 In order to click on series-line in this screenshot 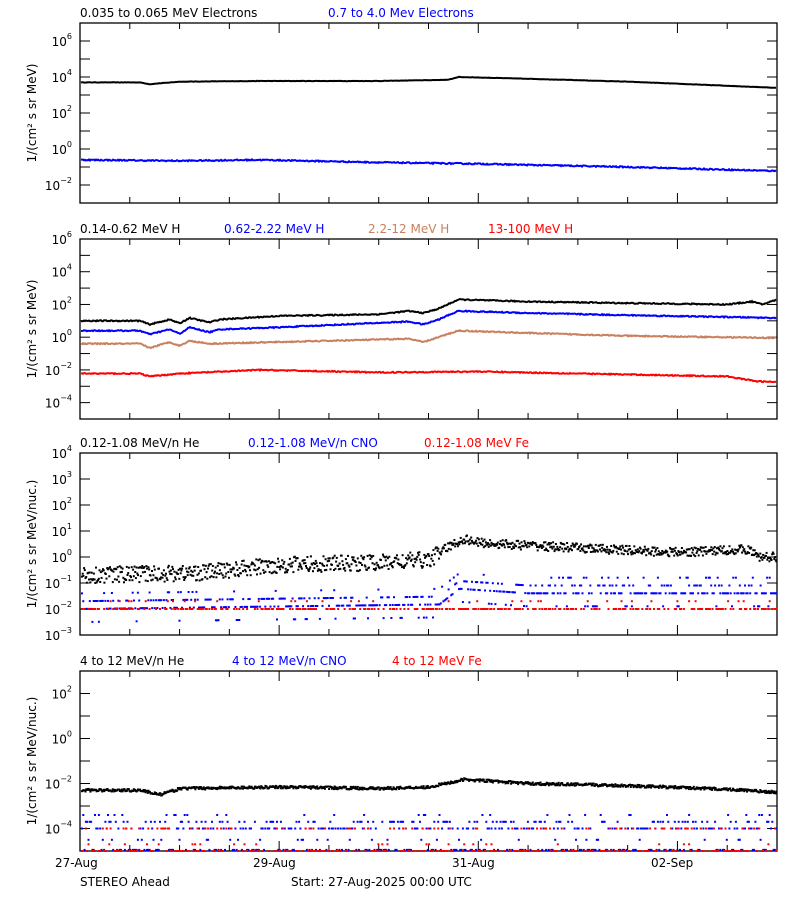, I will do `click(428, 376)`.